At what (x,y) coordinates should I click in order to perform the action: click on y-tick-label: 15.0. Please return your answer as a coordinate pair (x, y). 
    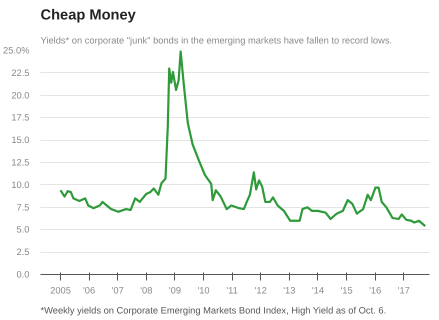
    Looking at the image, I should click on (20, 140).